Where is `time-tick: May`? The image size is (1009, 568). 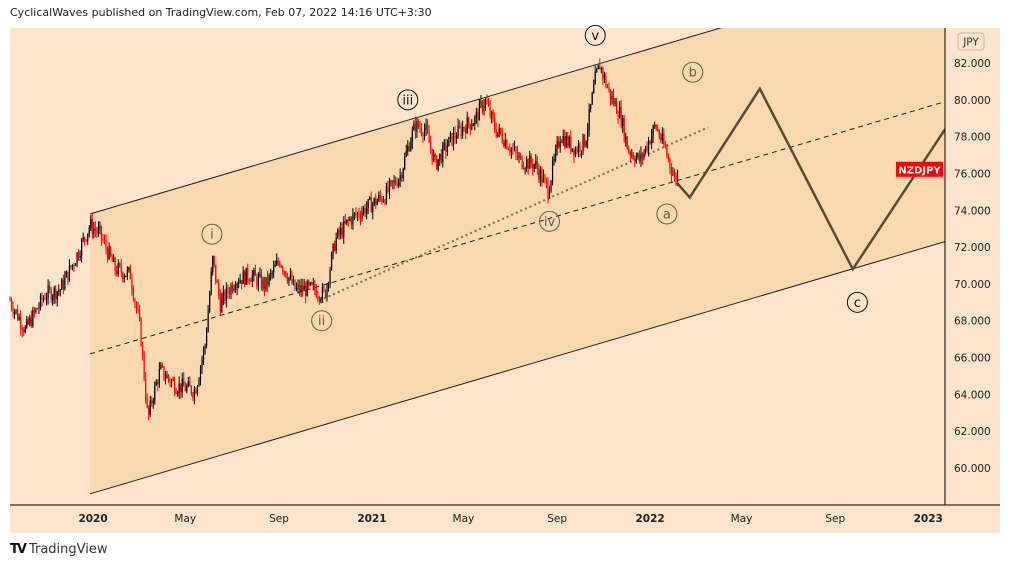
time-tick: May is located at coordinates (742, 519).